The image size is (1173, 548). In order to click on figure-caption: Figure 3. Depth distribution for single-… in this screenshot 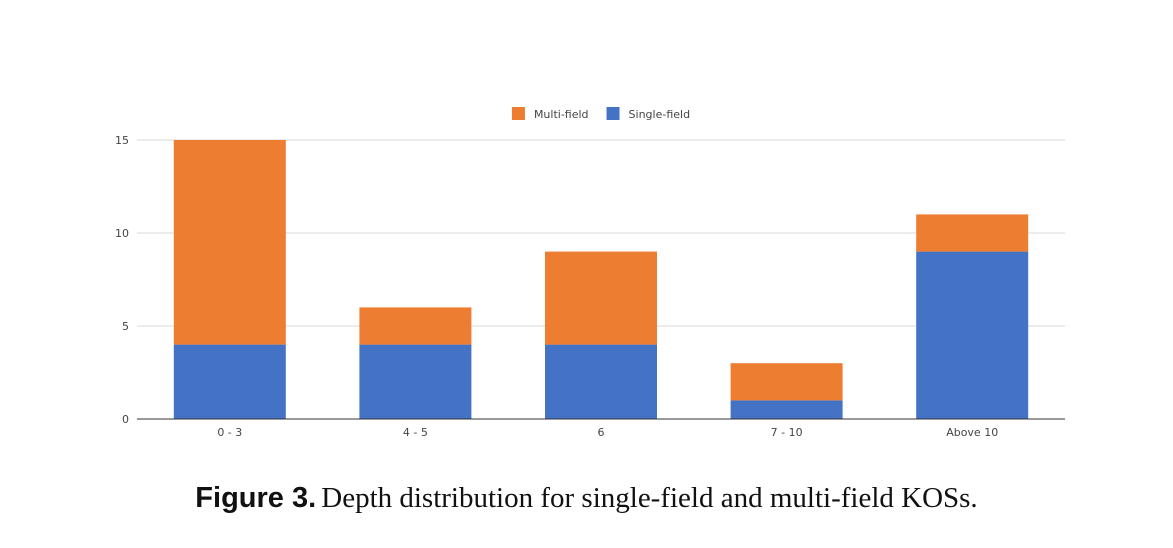, I will do `click(586, 498)`.